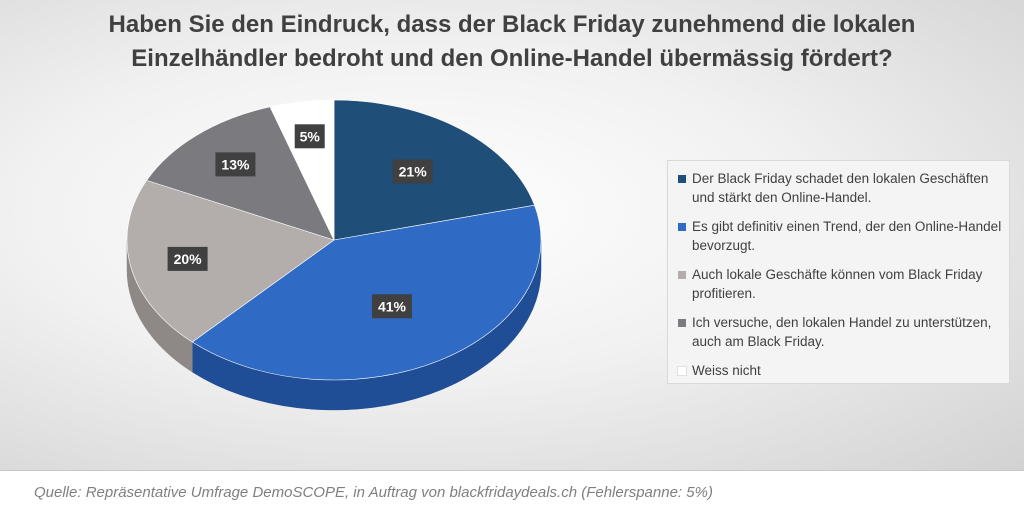 The height and width of the screenshot is (516, 1024). I want to click on data-label-4: 13%, so click(235, 164).